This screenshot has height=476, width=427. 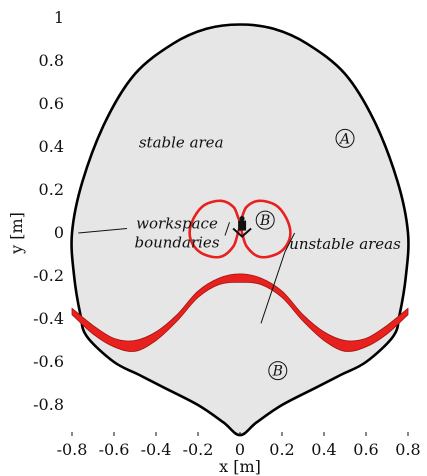 I want to click on y-tick-label-1: 0.8, so click(x=51, y=60).